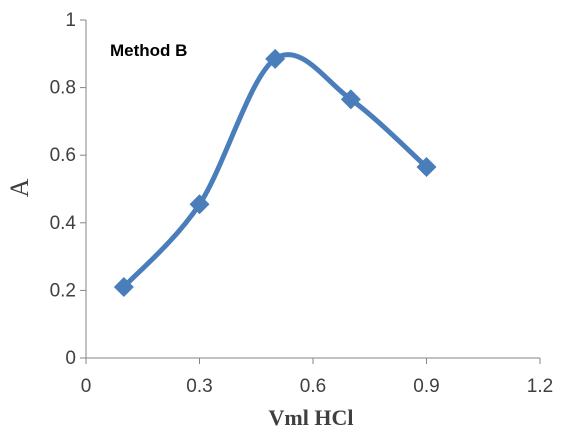  Describe the element at coordinates (63, 223) in the screenshot. I see `y-tick-label: 0.4` at that location.